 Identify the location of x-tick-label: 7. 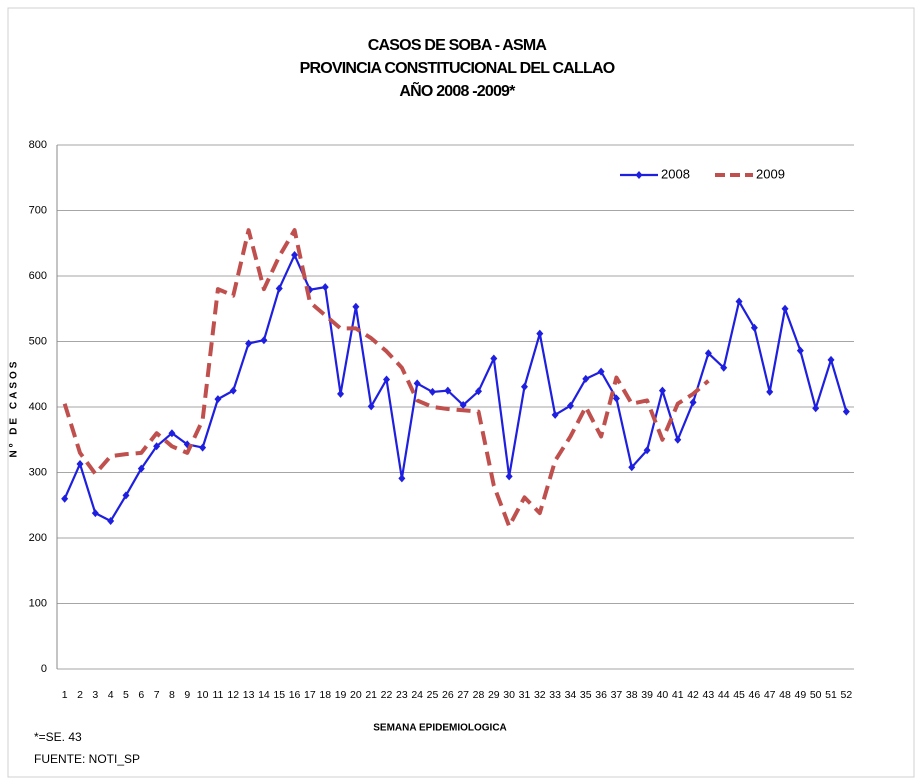
(157, 695).